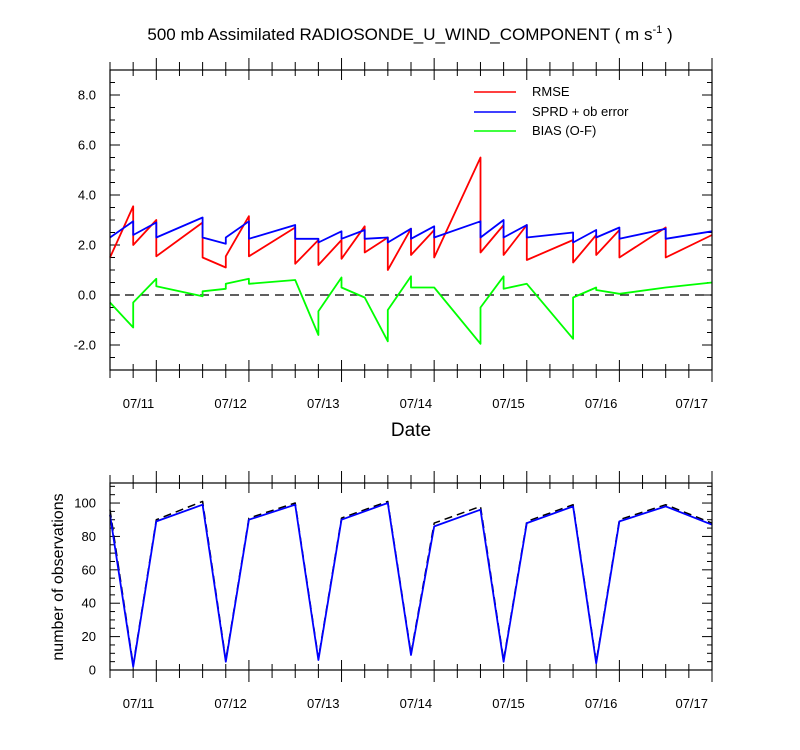 This screenshot has height=750, width=800. I want to click on y-tick-label: 60, so click(89, 569).